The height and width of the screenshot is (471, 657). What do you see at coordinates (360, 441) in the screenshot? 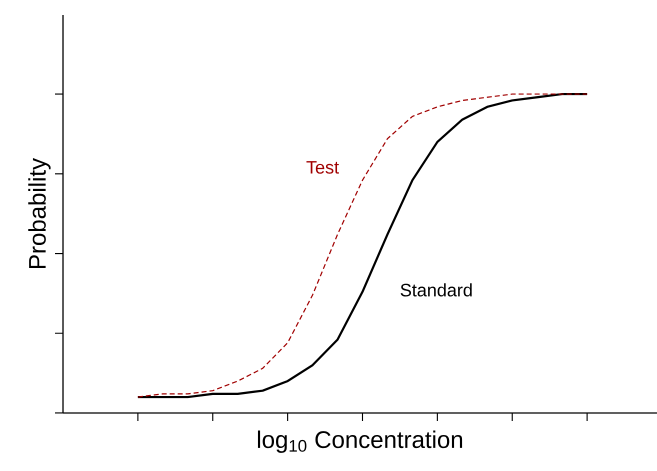
I see `x-axis-title: log$_{10}$ Concentration` at bounding box center [360, 441].